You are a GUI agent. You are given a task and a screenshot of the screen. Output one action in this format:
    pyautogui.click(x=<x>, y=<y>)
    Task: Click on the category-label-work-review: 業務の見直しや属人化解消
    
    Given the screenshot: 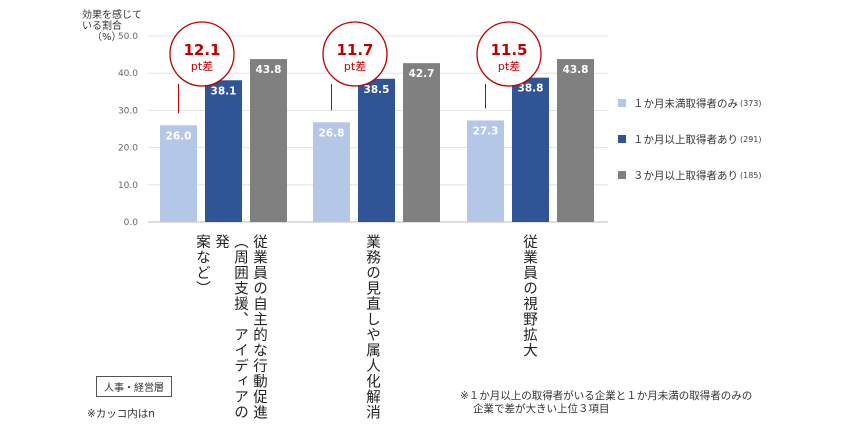 What is the action you would take?
    pyautogui.click(x=372, y=327)
    